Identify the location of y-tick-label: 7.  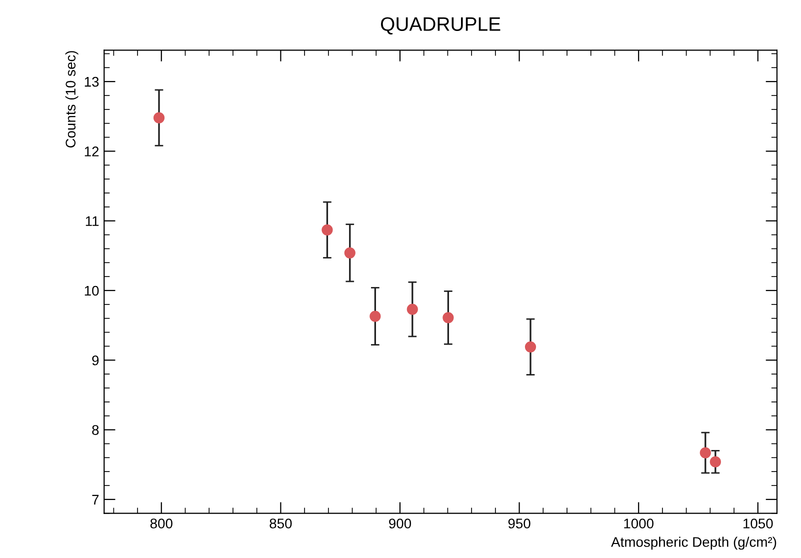
(95, 499).